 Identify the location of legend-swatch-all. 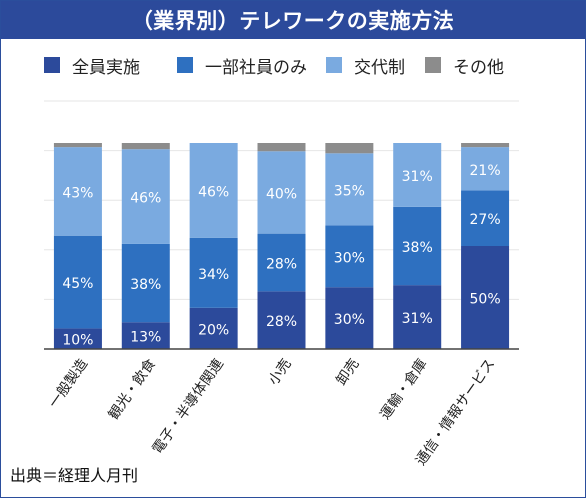
(52, 65).